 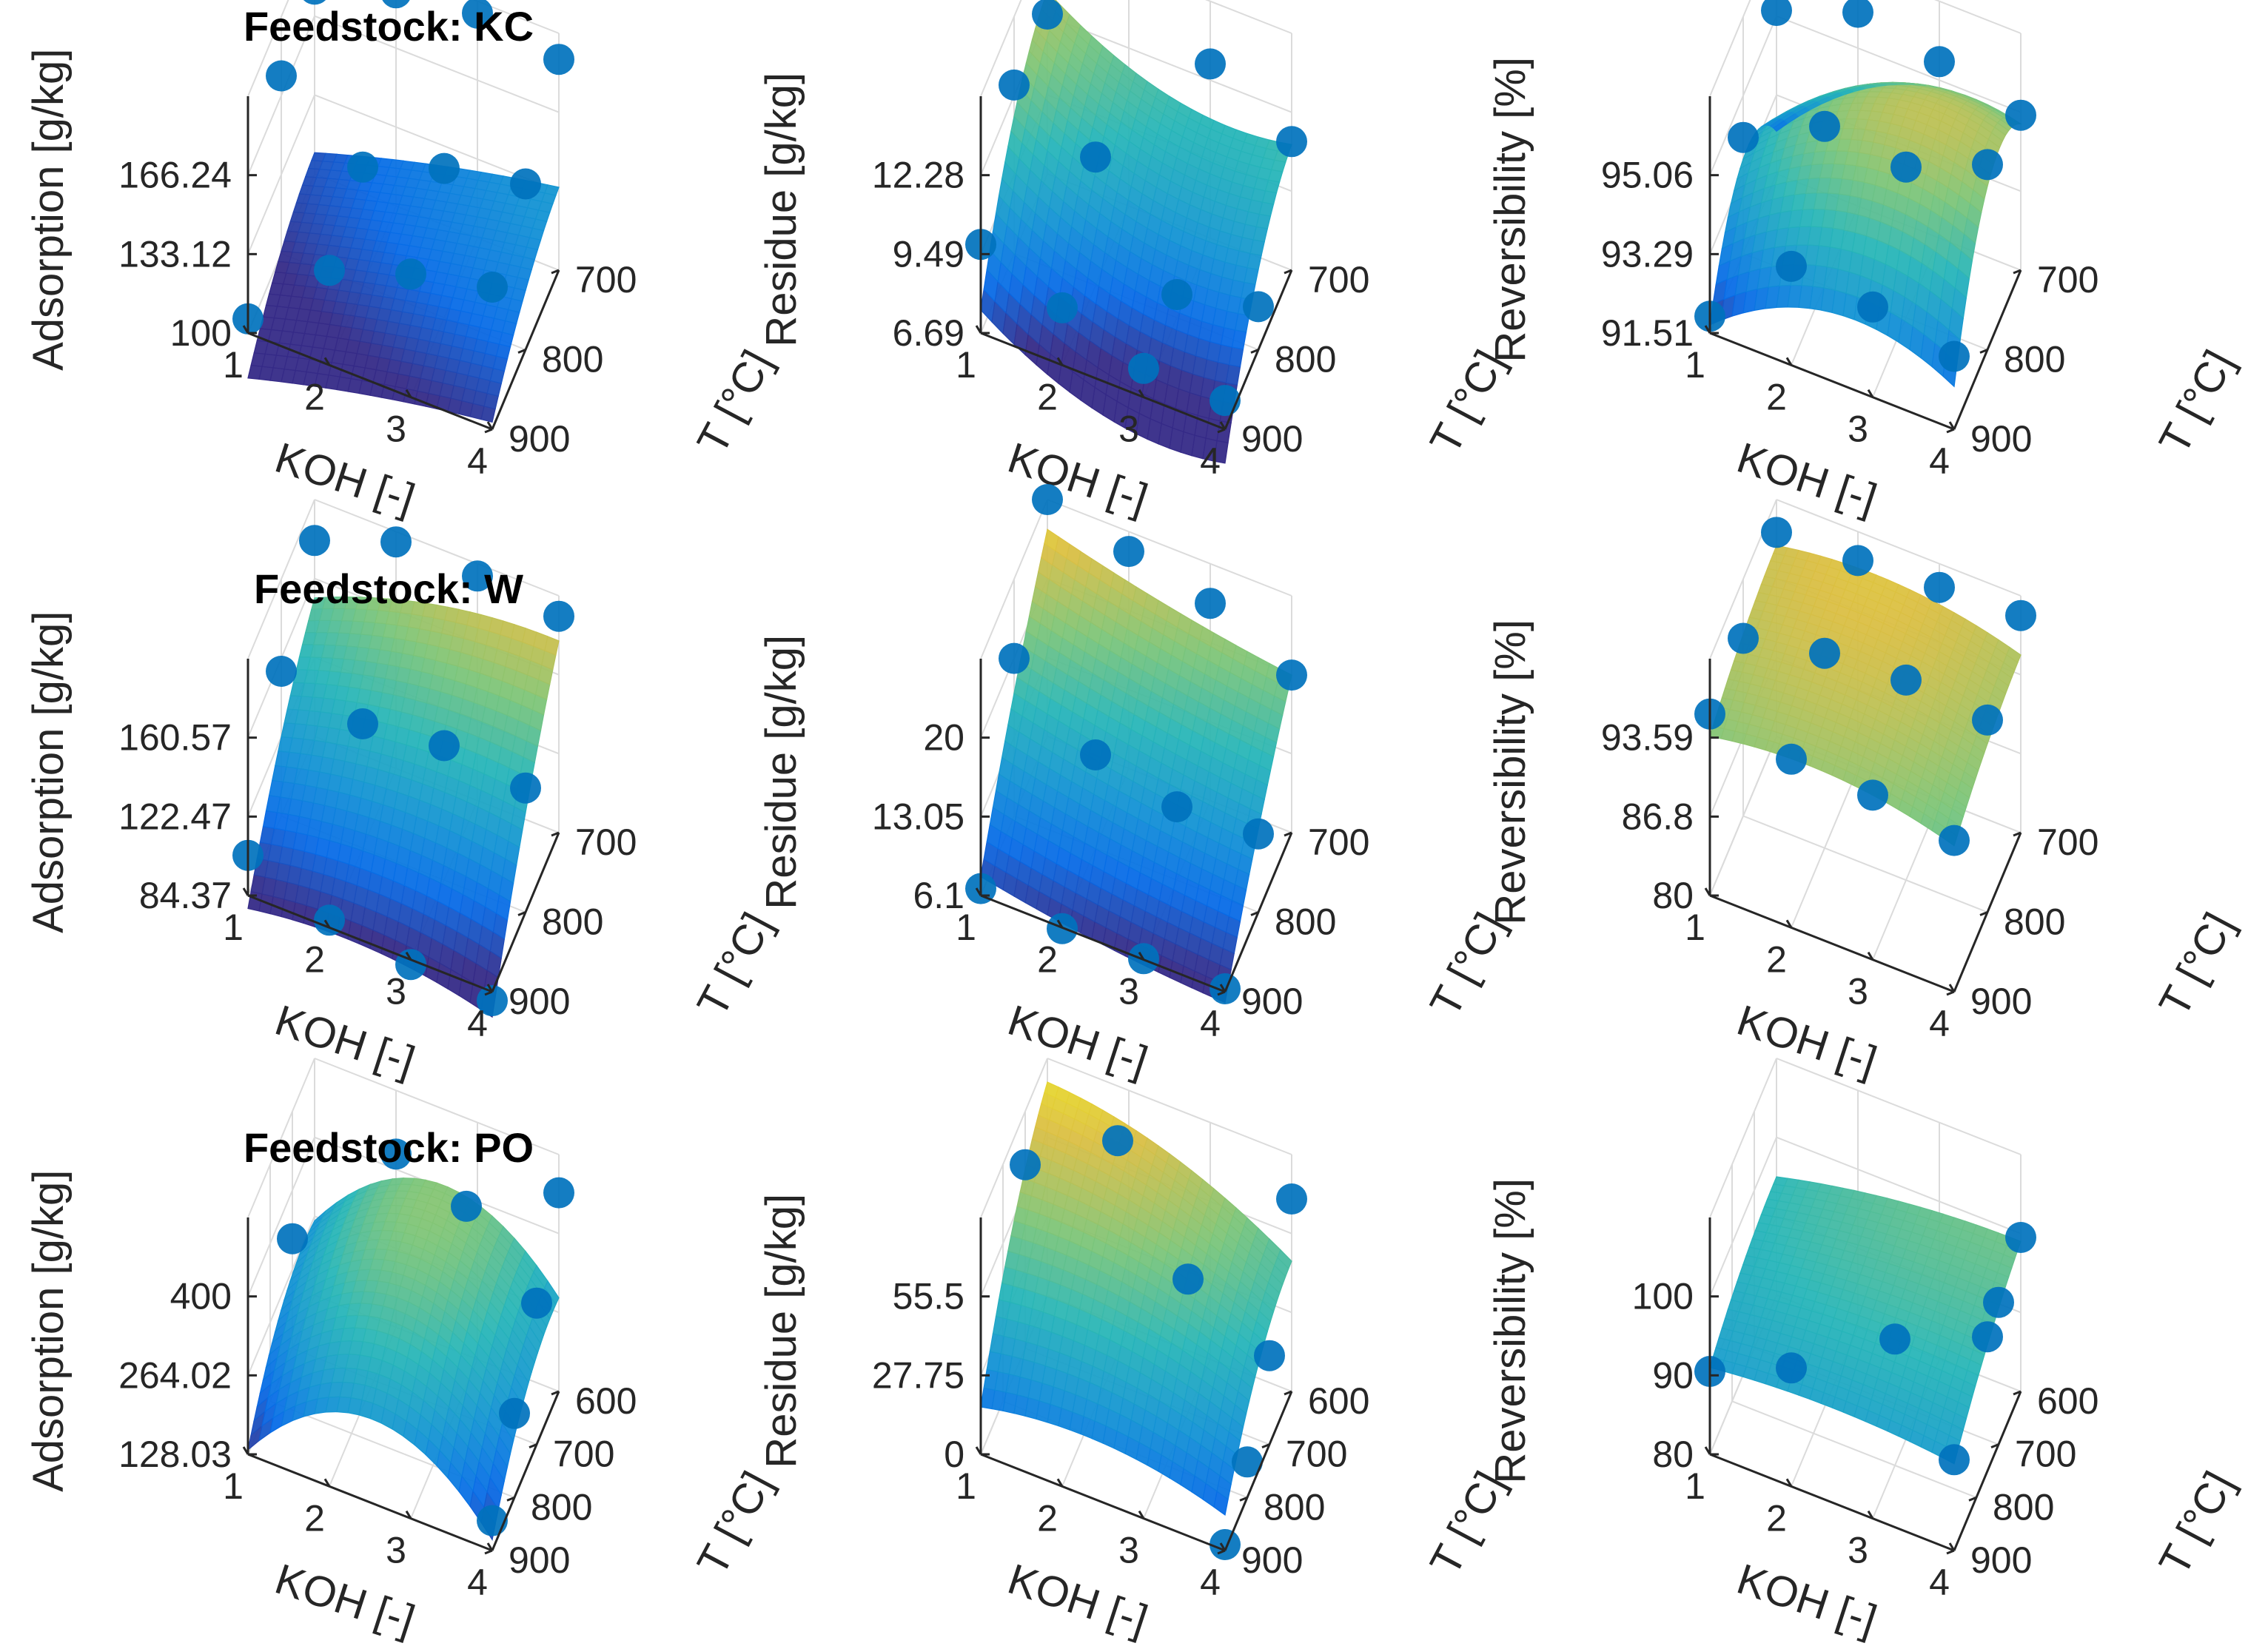 I want to click on y-axis-line, so click(x=1987, y=1471).